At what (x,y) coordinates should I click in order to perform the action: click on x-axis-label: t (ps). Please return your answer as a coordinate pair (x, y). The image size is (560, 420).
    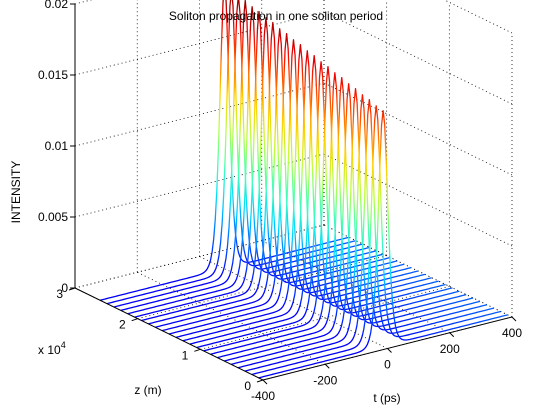
    Looking at the image, I should click on (386, 398).